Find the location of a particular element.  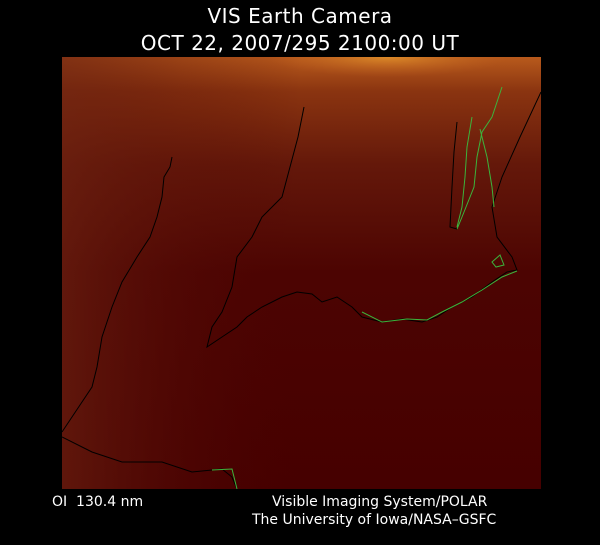

image-datetime: OCT 22, 2007/295 2100:00 UT is located at coordinates (300, 43).